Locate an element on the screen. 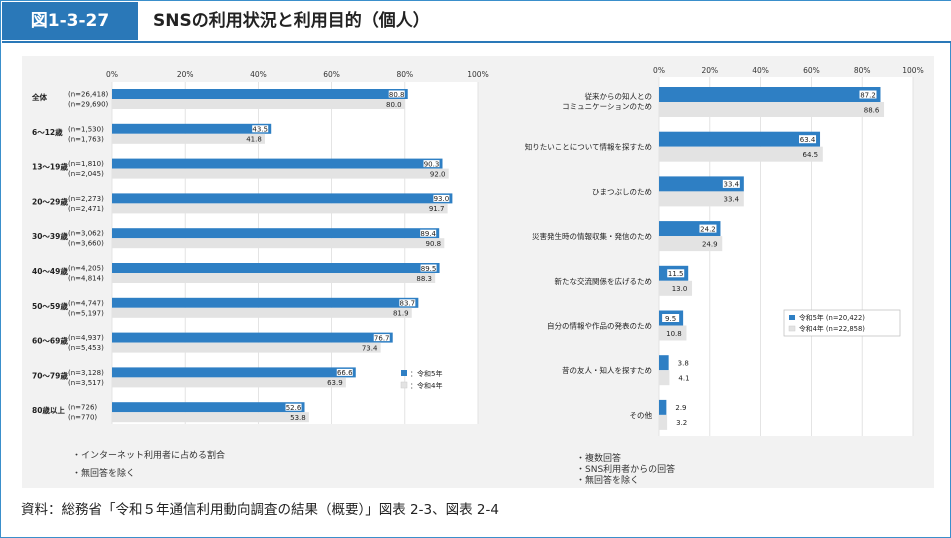 The image size is (951, 538). chart2-value-label: 87.2 is located at coordinates (868, 95).